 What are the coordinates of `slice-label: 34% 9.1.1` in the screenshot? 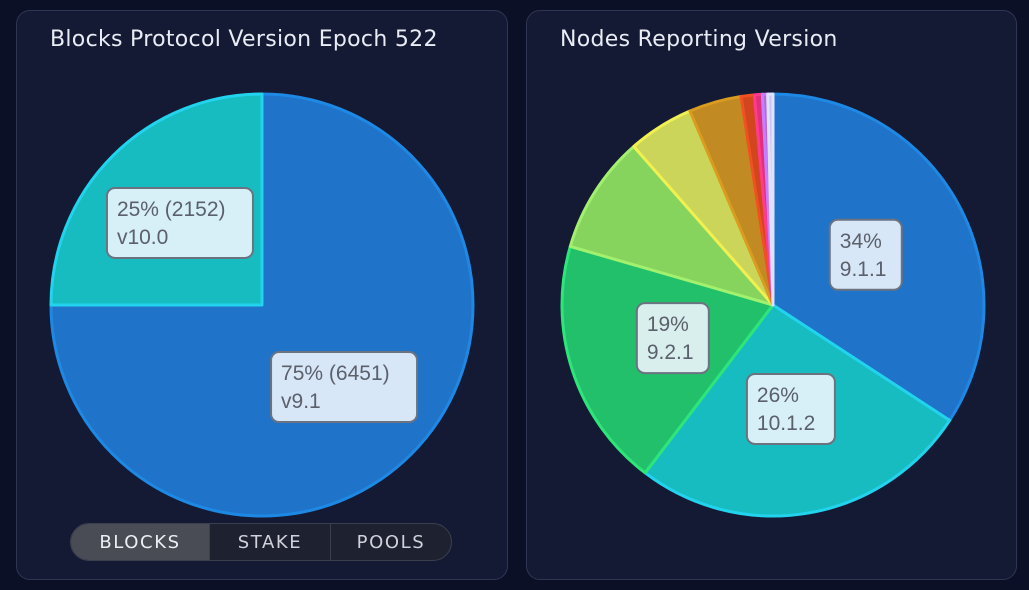 It's located at (865, 254).